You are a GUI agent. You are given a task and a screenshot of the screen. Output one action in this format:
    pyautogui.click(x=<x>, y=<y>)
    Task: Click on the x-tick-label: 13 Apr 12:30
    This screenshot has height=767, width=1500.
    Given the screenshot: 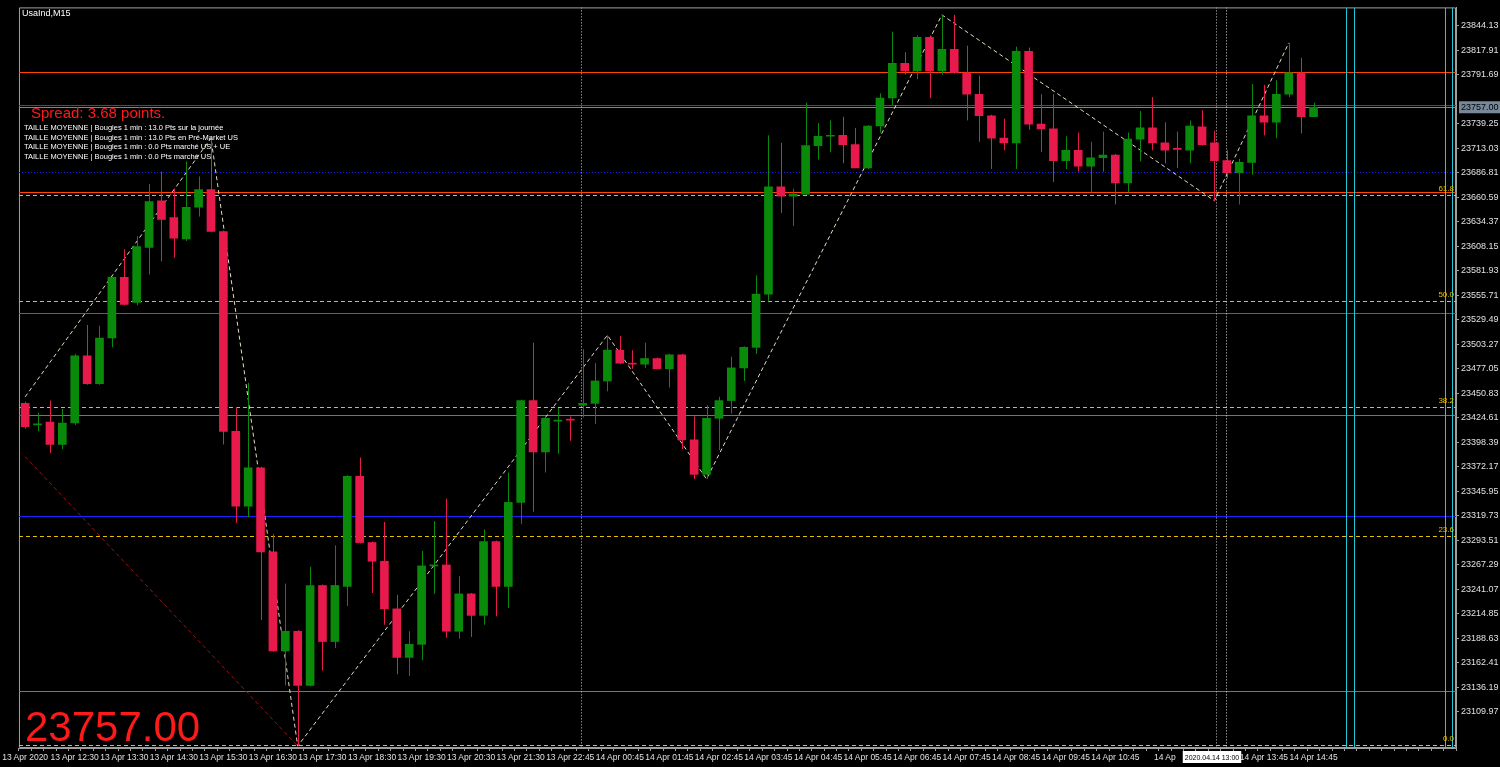 What is the action you would take?
    pyautogui.click(x=75, y=757)
    